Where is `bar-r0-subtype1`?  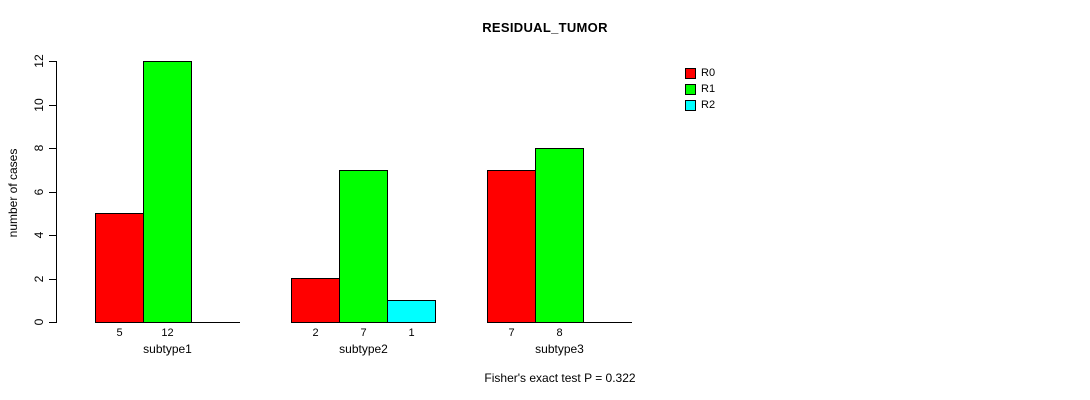
bar-r0-subtype1 is located at coordinates (119, 268).